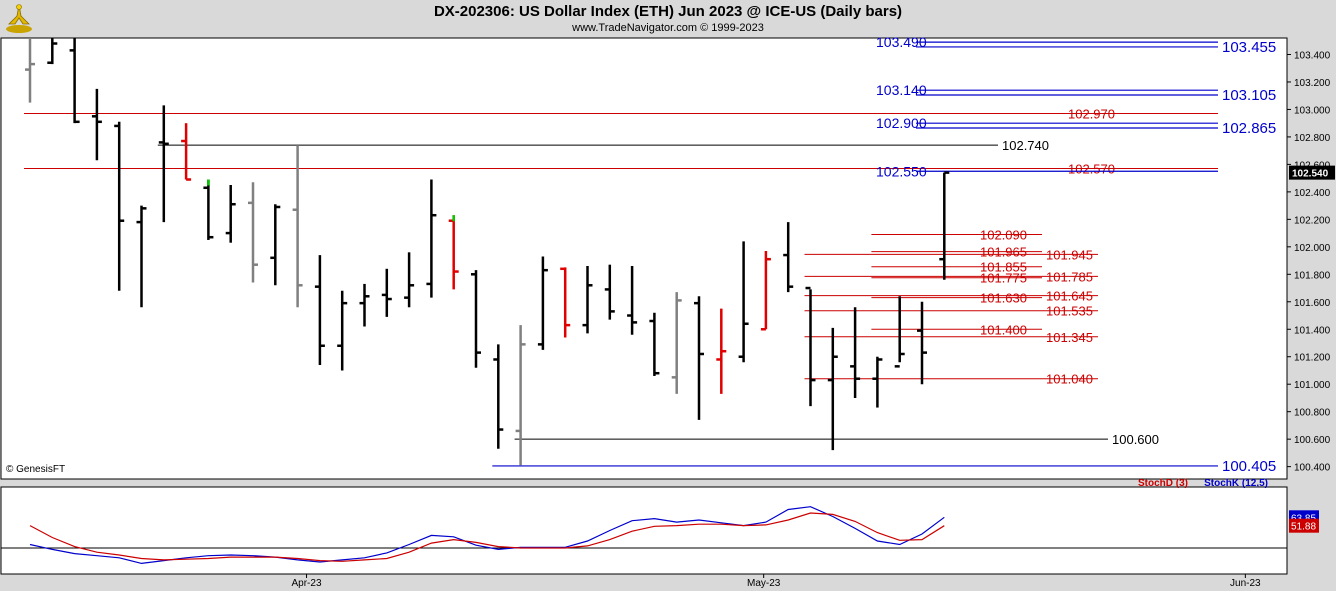 The image size is (1336, 591). Describe the element at coordinates (1312, 138) in the screenshot. I see `y-tick-label-102.800: 102.800` at that location.